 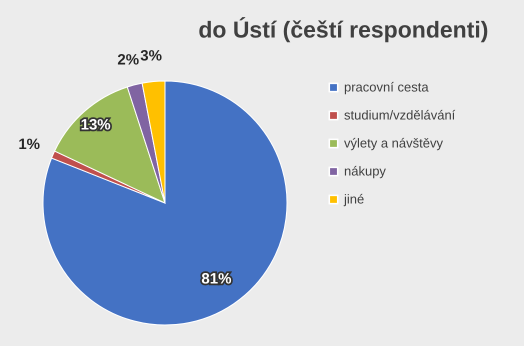 I want to click on data-label: 2%, so click(x=128, y=60).